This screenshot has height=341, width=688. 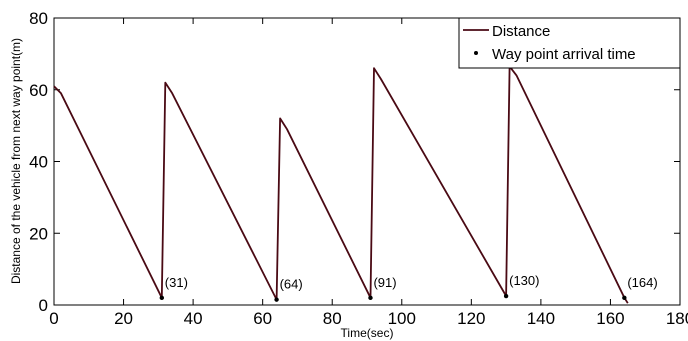 I want to click on arrival-time-annotation: (164), so click(x=642, y=282).